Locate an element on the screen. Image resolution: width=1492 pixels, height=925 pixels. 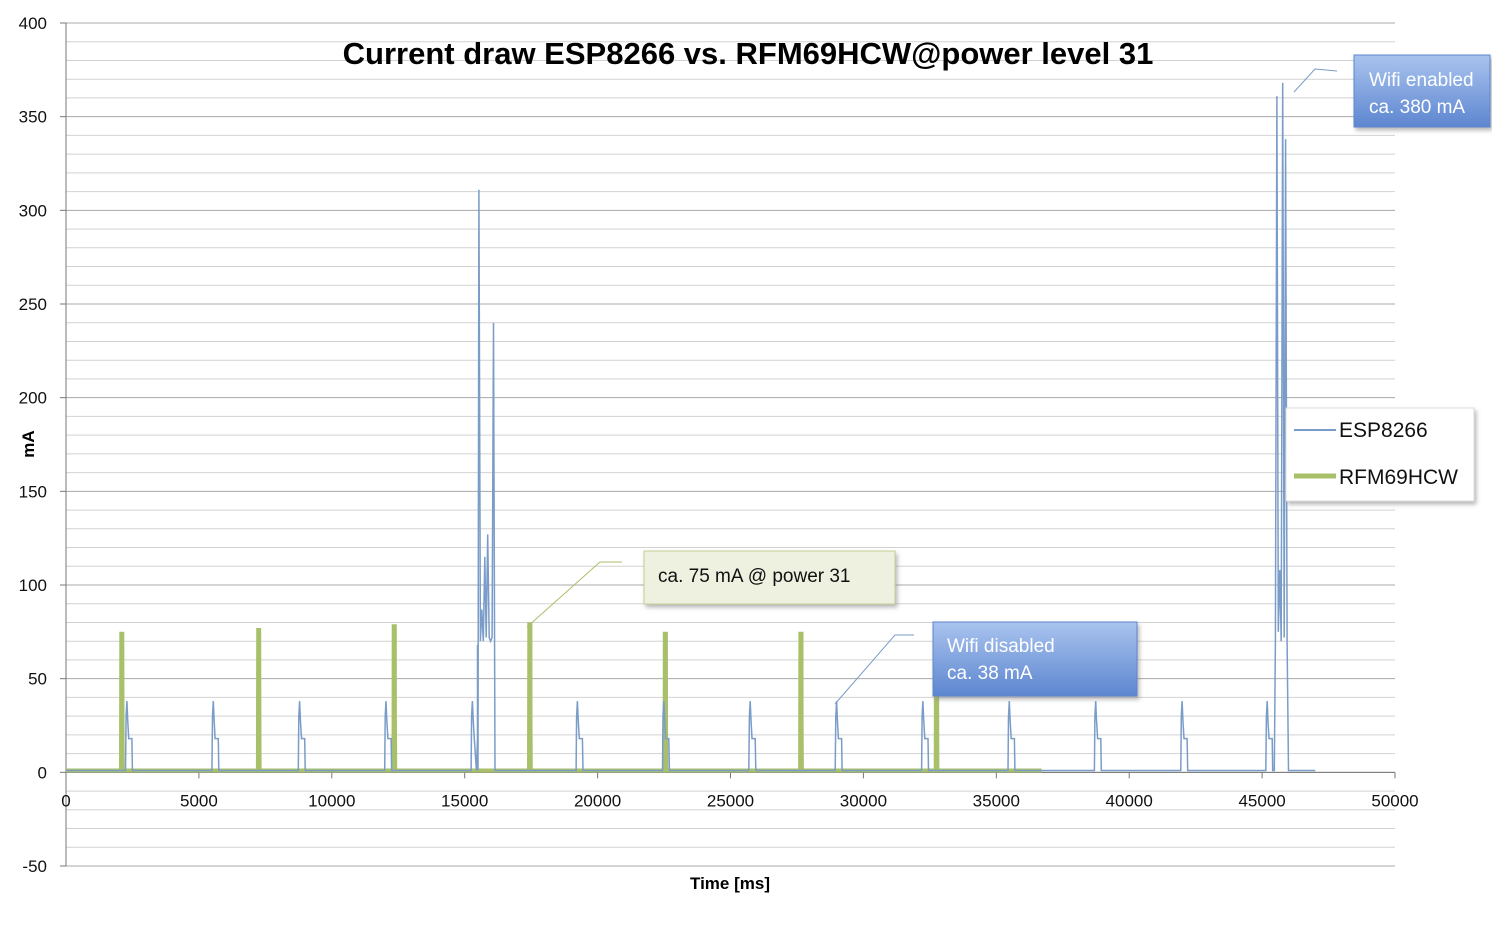
y-tick-label: 250 is located at coordinates (33, 304).